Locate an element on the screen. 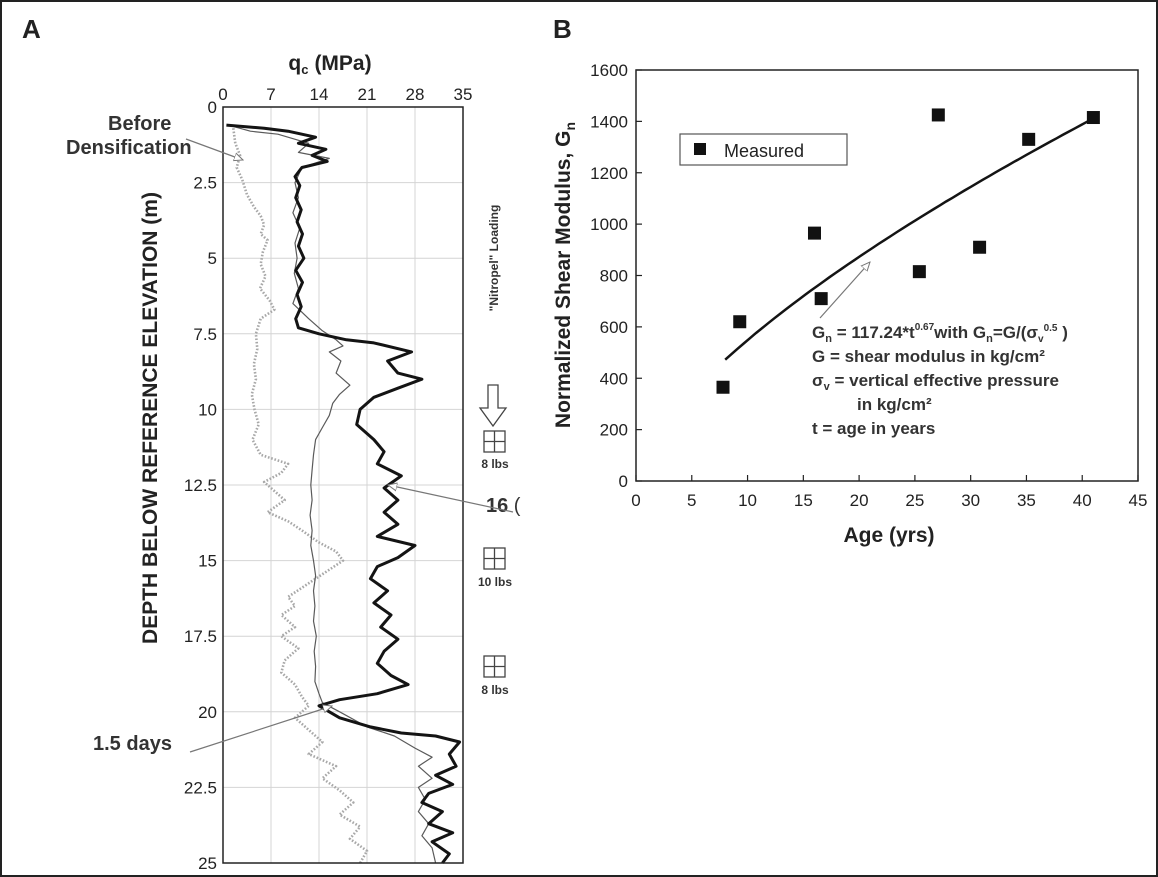 The width and height of the screenshot is (1158, 877). panel-a-y-ticks: 0 2.5 5 7.5 10 12.5 15 17.5 20 22.5 25 is located at coordinates (200, 485).